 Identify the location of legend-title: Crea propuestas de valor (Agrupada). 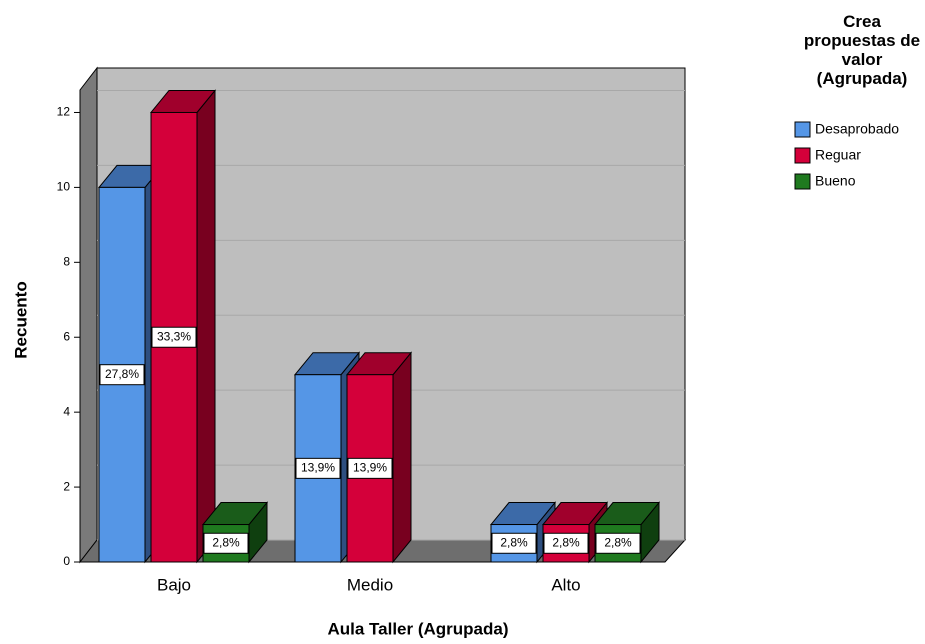
(862, 50).